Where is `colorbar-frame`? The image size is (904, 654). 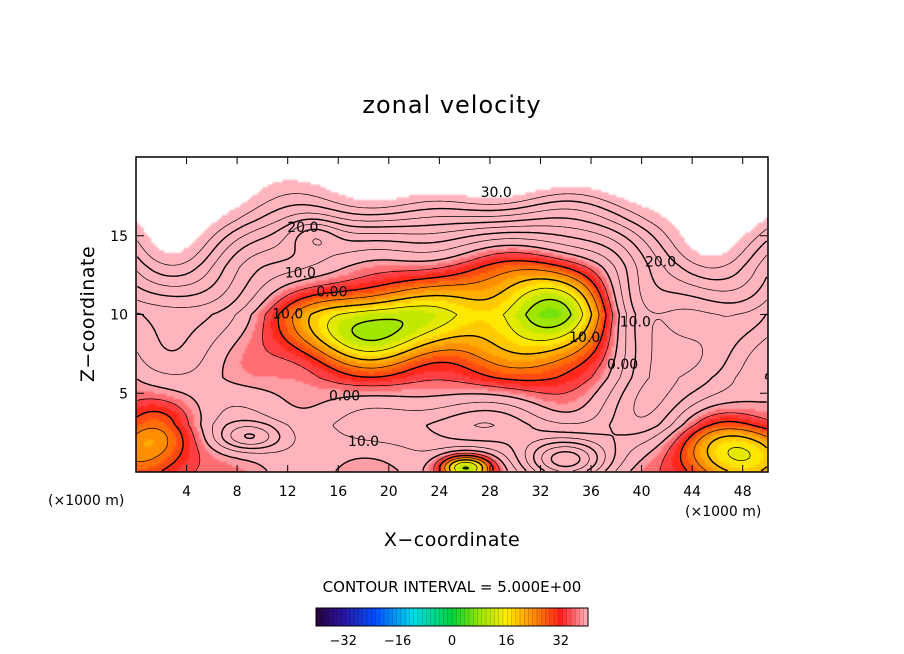 colorbar-frame is located at coordinates (452, 617).